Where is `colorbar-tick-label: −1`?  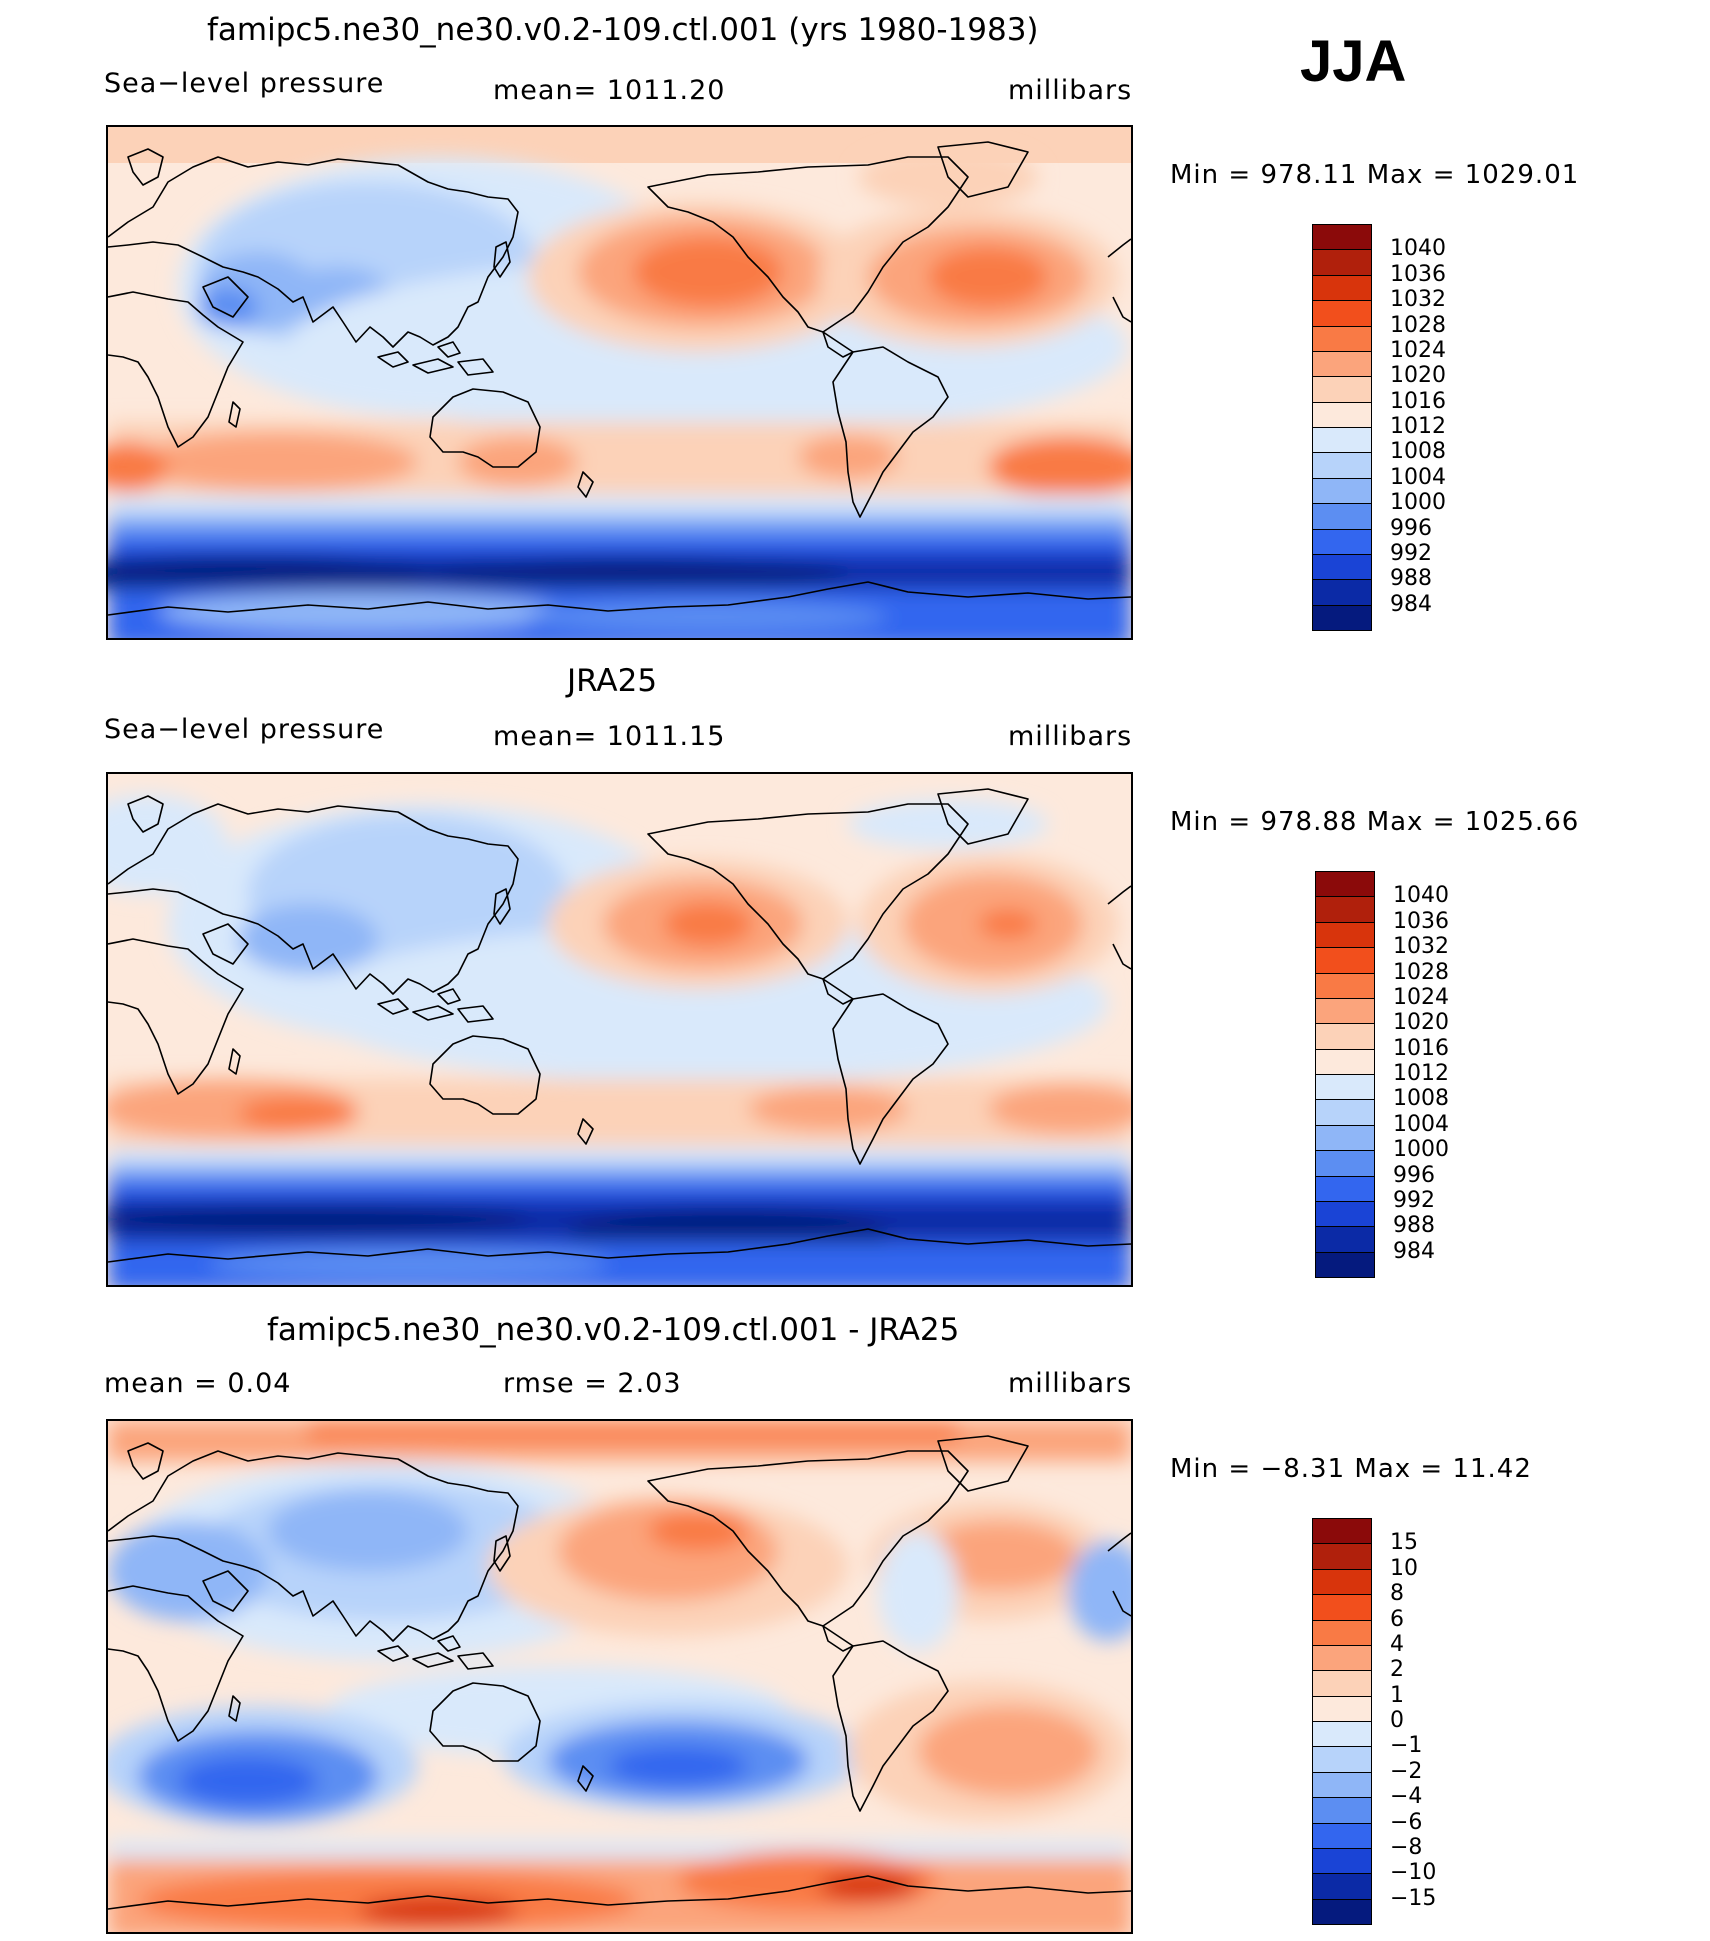
colorbar-tick-label: −1 is located at coordinates (1406, 1746).